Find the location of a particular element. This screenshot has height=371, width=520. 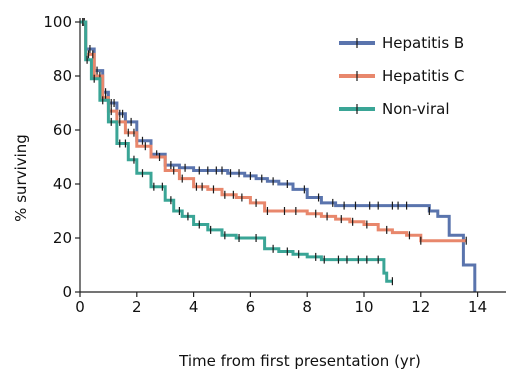

x-tick-label: 10 is located at coordinates (363, 307).